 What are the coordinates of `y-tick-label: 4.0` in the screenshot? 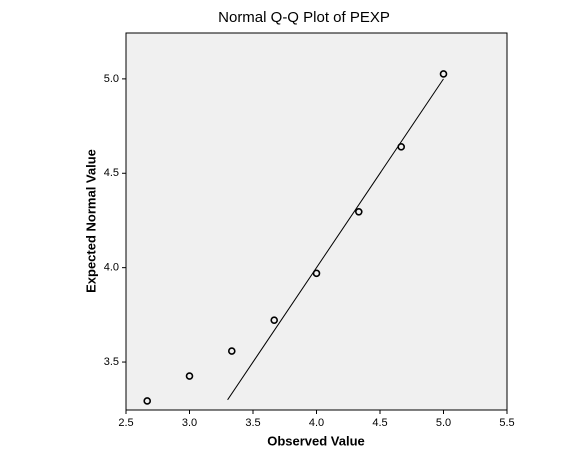 It's located at (111, 268).